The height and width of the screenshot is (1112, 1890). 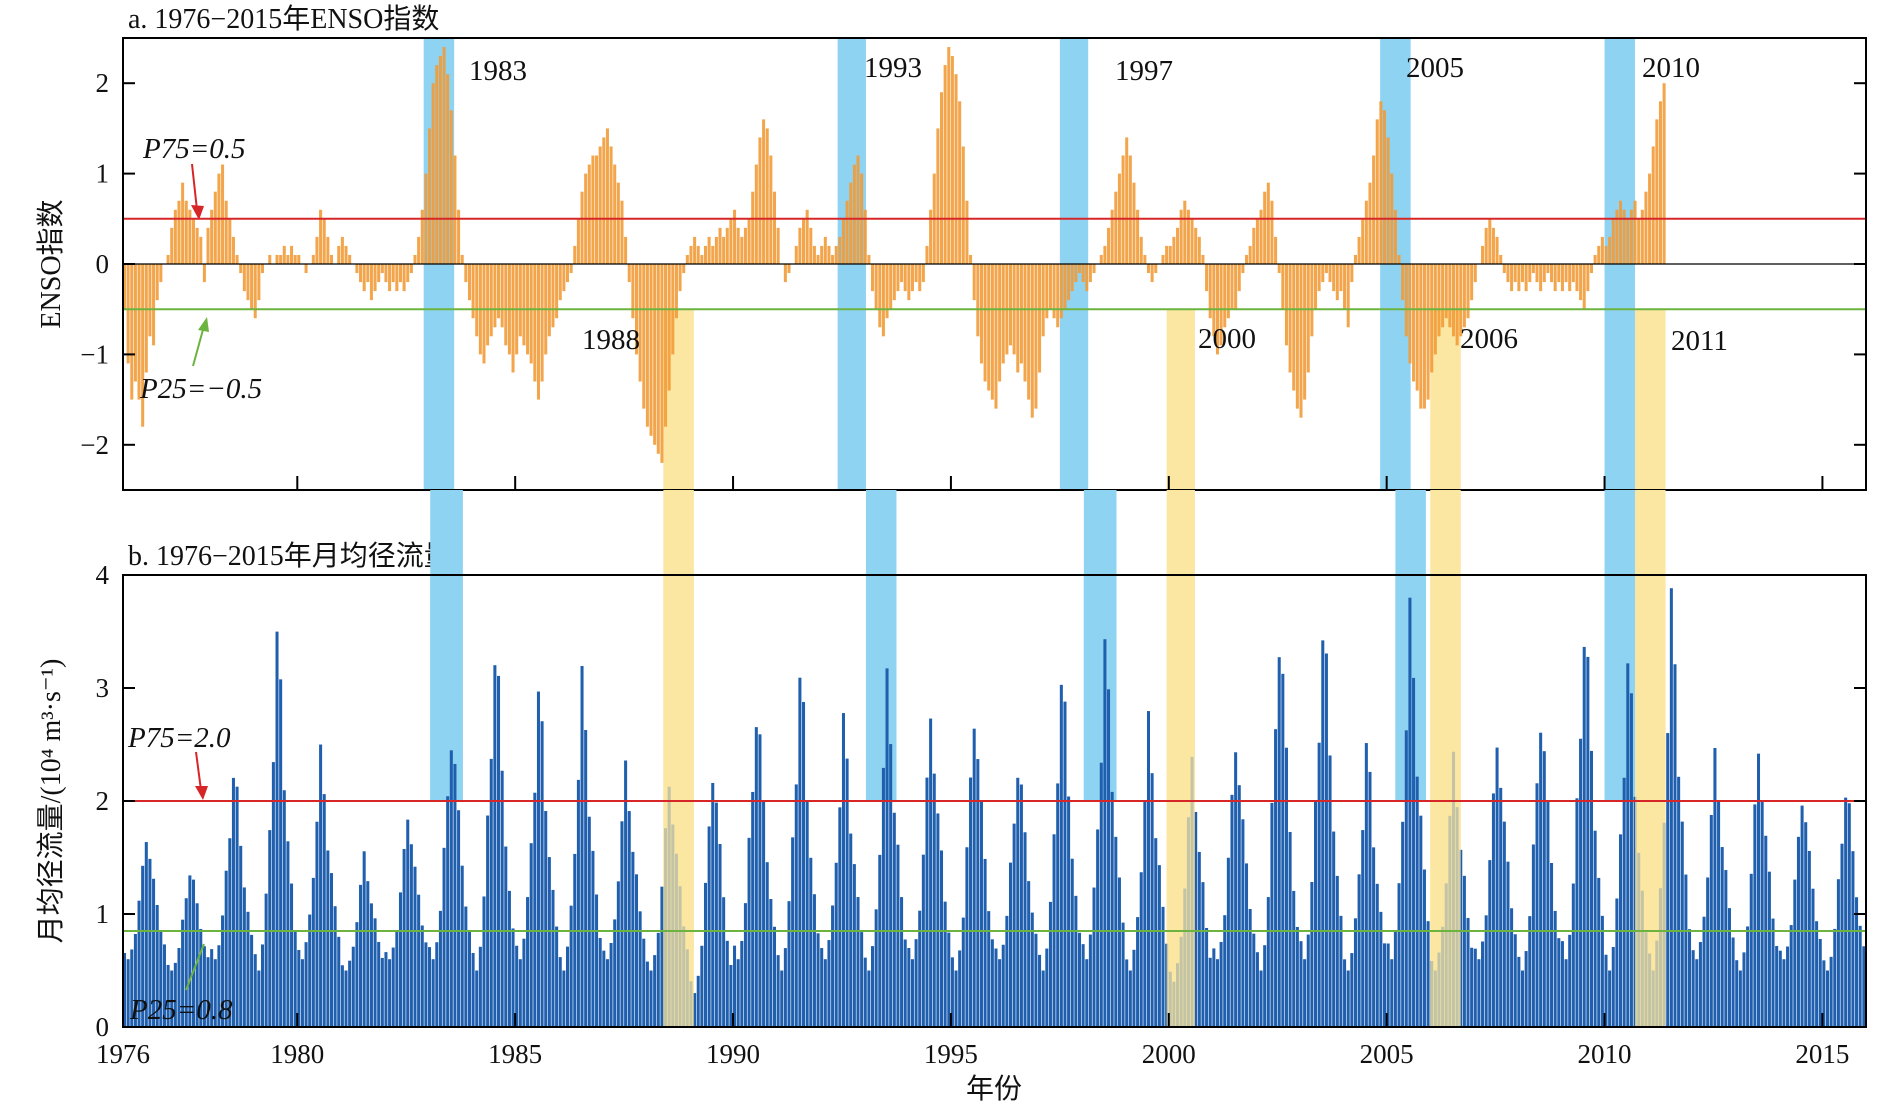 What do you see at coordinates (201, 793) in the screenshot?
I see `runoff-p75-arrowhead` at bounding box center [201, 793].